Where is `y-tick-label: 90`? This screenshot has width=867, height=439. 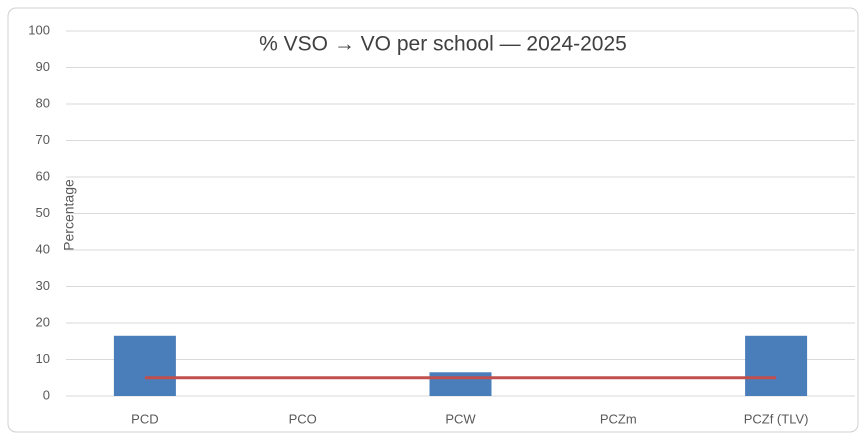 y-tick-label: 90 is located at coordinates (43, 66).